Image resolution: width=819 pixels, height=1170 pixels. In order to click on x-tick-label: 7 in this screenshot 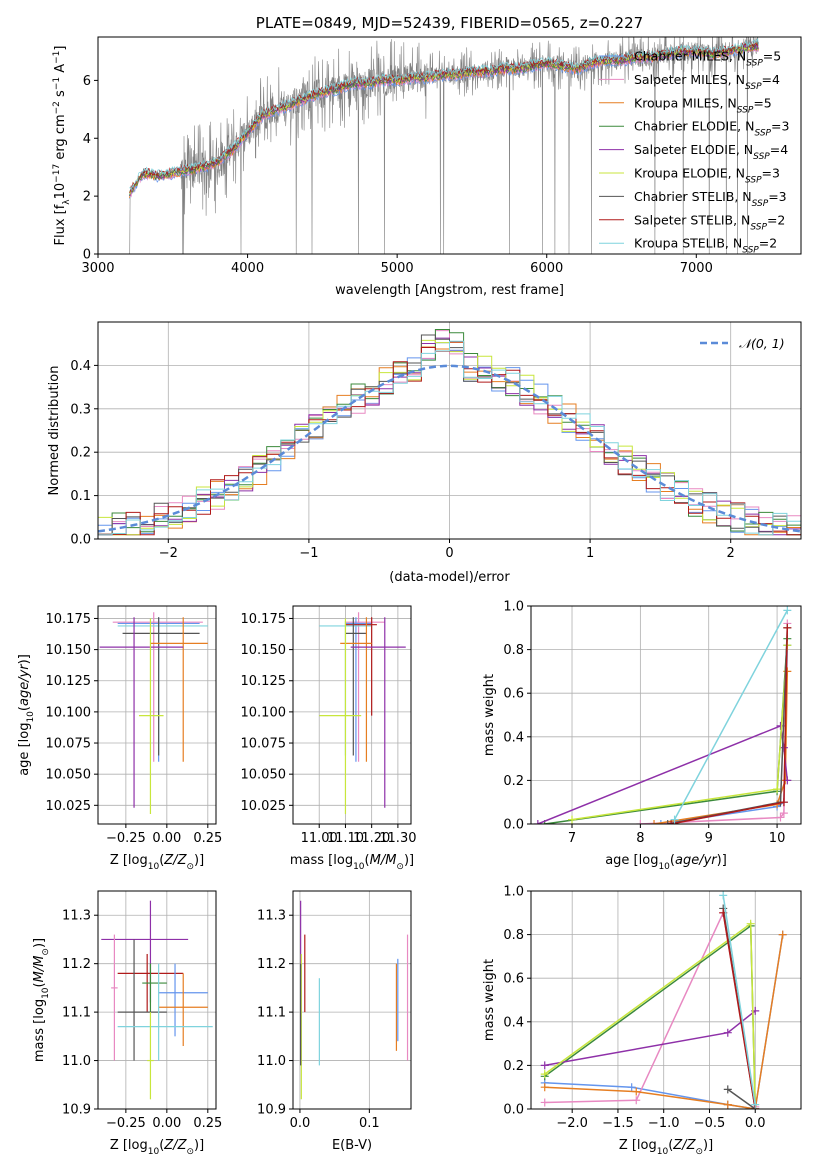, I will do `click(572, 838)`.